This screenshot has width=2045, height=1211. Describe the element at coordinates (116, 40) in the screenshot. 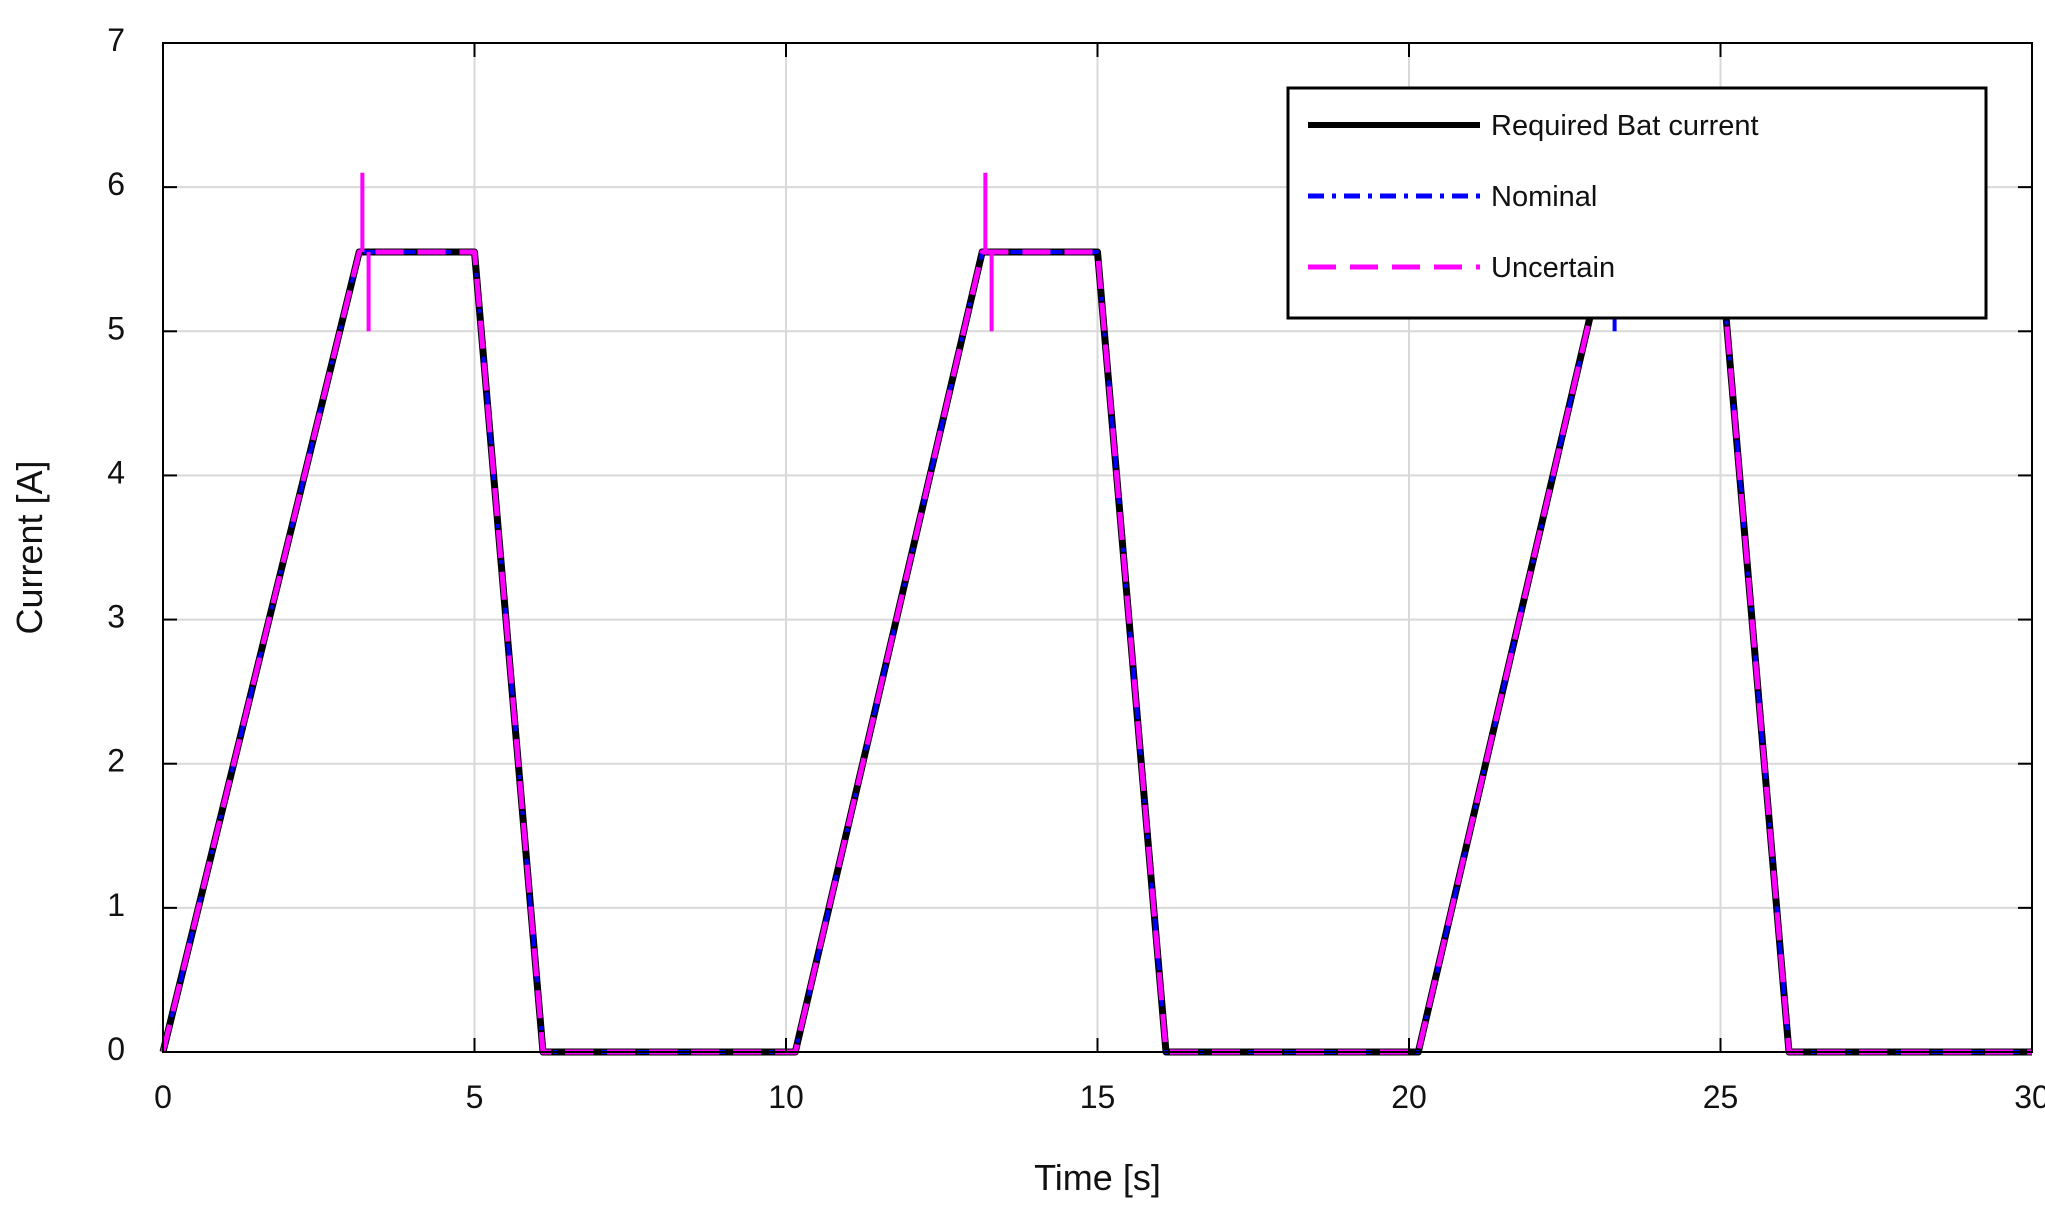

I see `y-tick-label: 7` at that location.